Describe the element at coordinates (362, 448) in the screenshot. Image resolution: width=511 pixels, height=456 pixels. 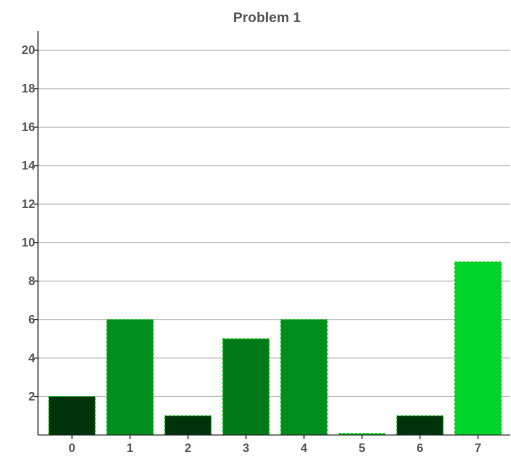
I see `x-tick-label: 5` at that location.